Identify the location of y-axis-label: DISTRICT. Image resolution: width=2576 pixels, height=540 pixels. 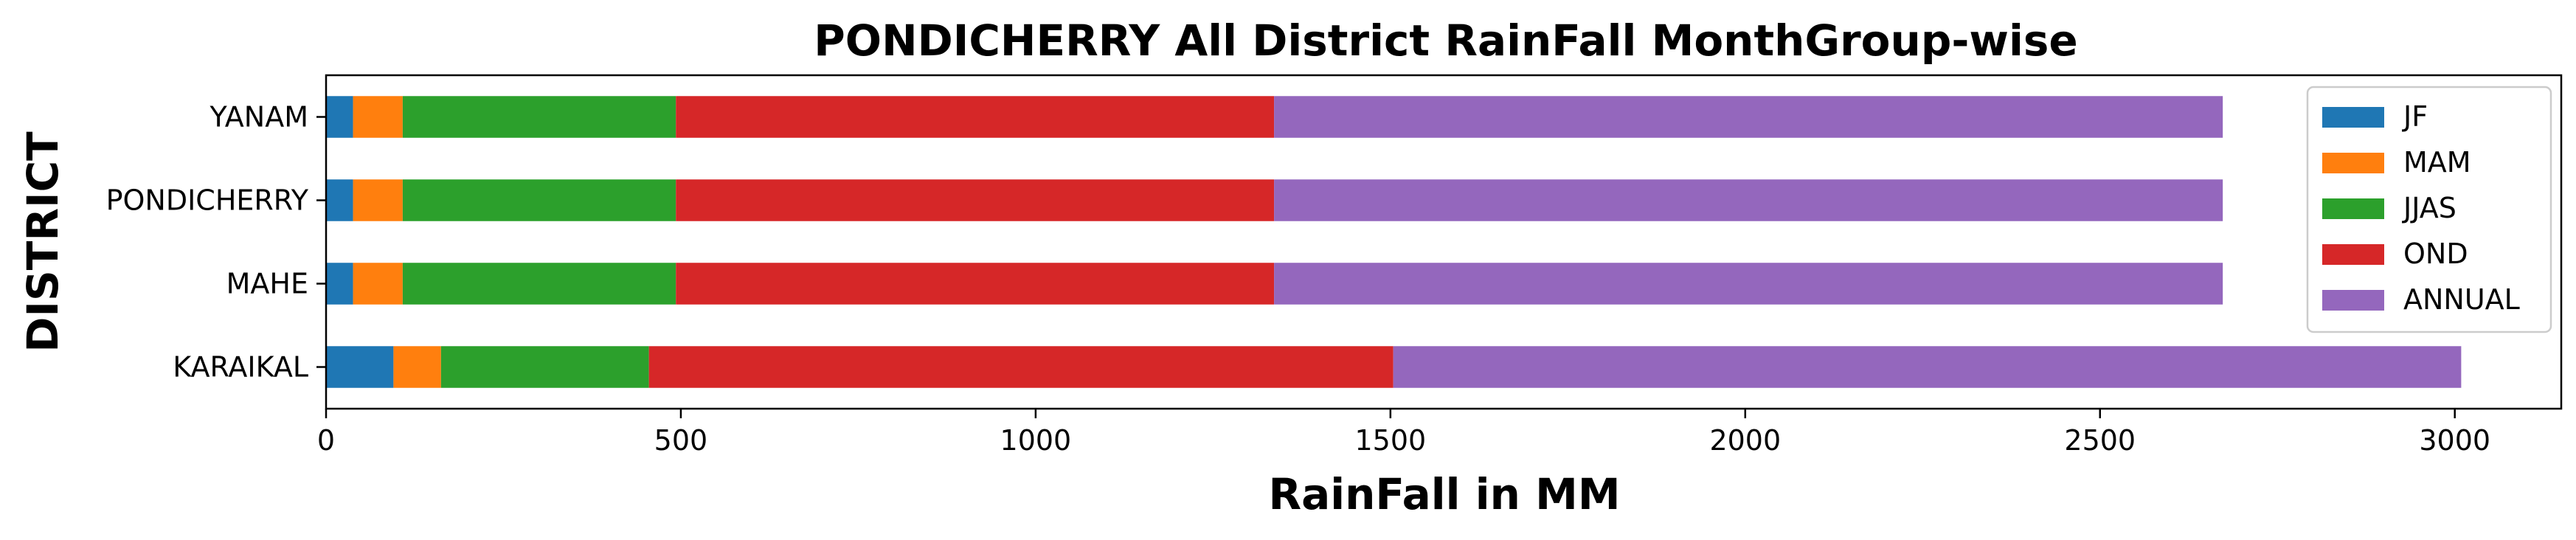
(43, 242).